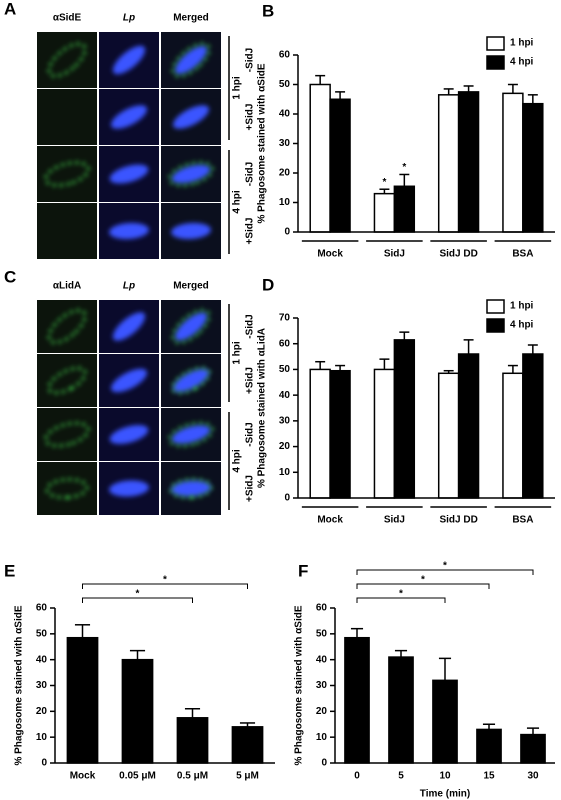 The image size is (561, 800). Describe the element at coordinates (268, 284) in the screenshot. I see `panel-label: D` at that location.